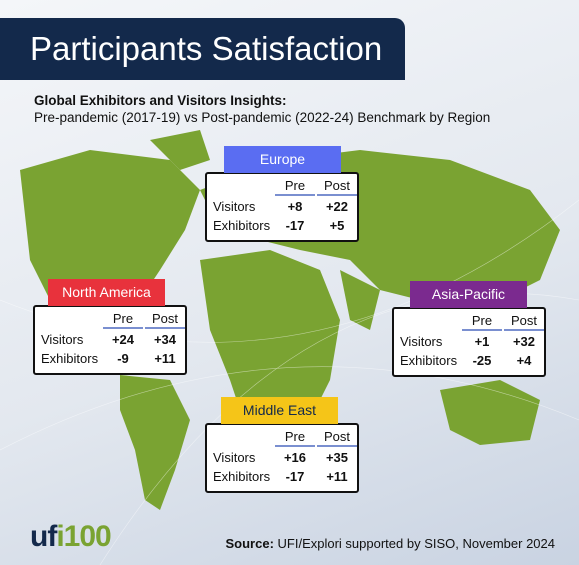 The image size is (579, 565). What do you see at coordinates (337, 225) in the screenshot?
I see `post-value: +5` at bounding box center [337, 225].